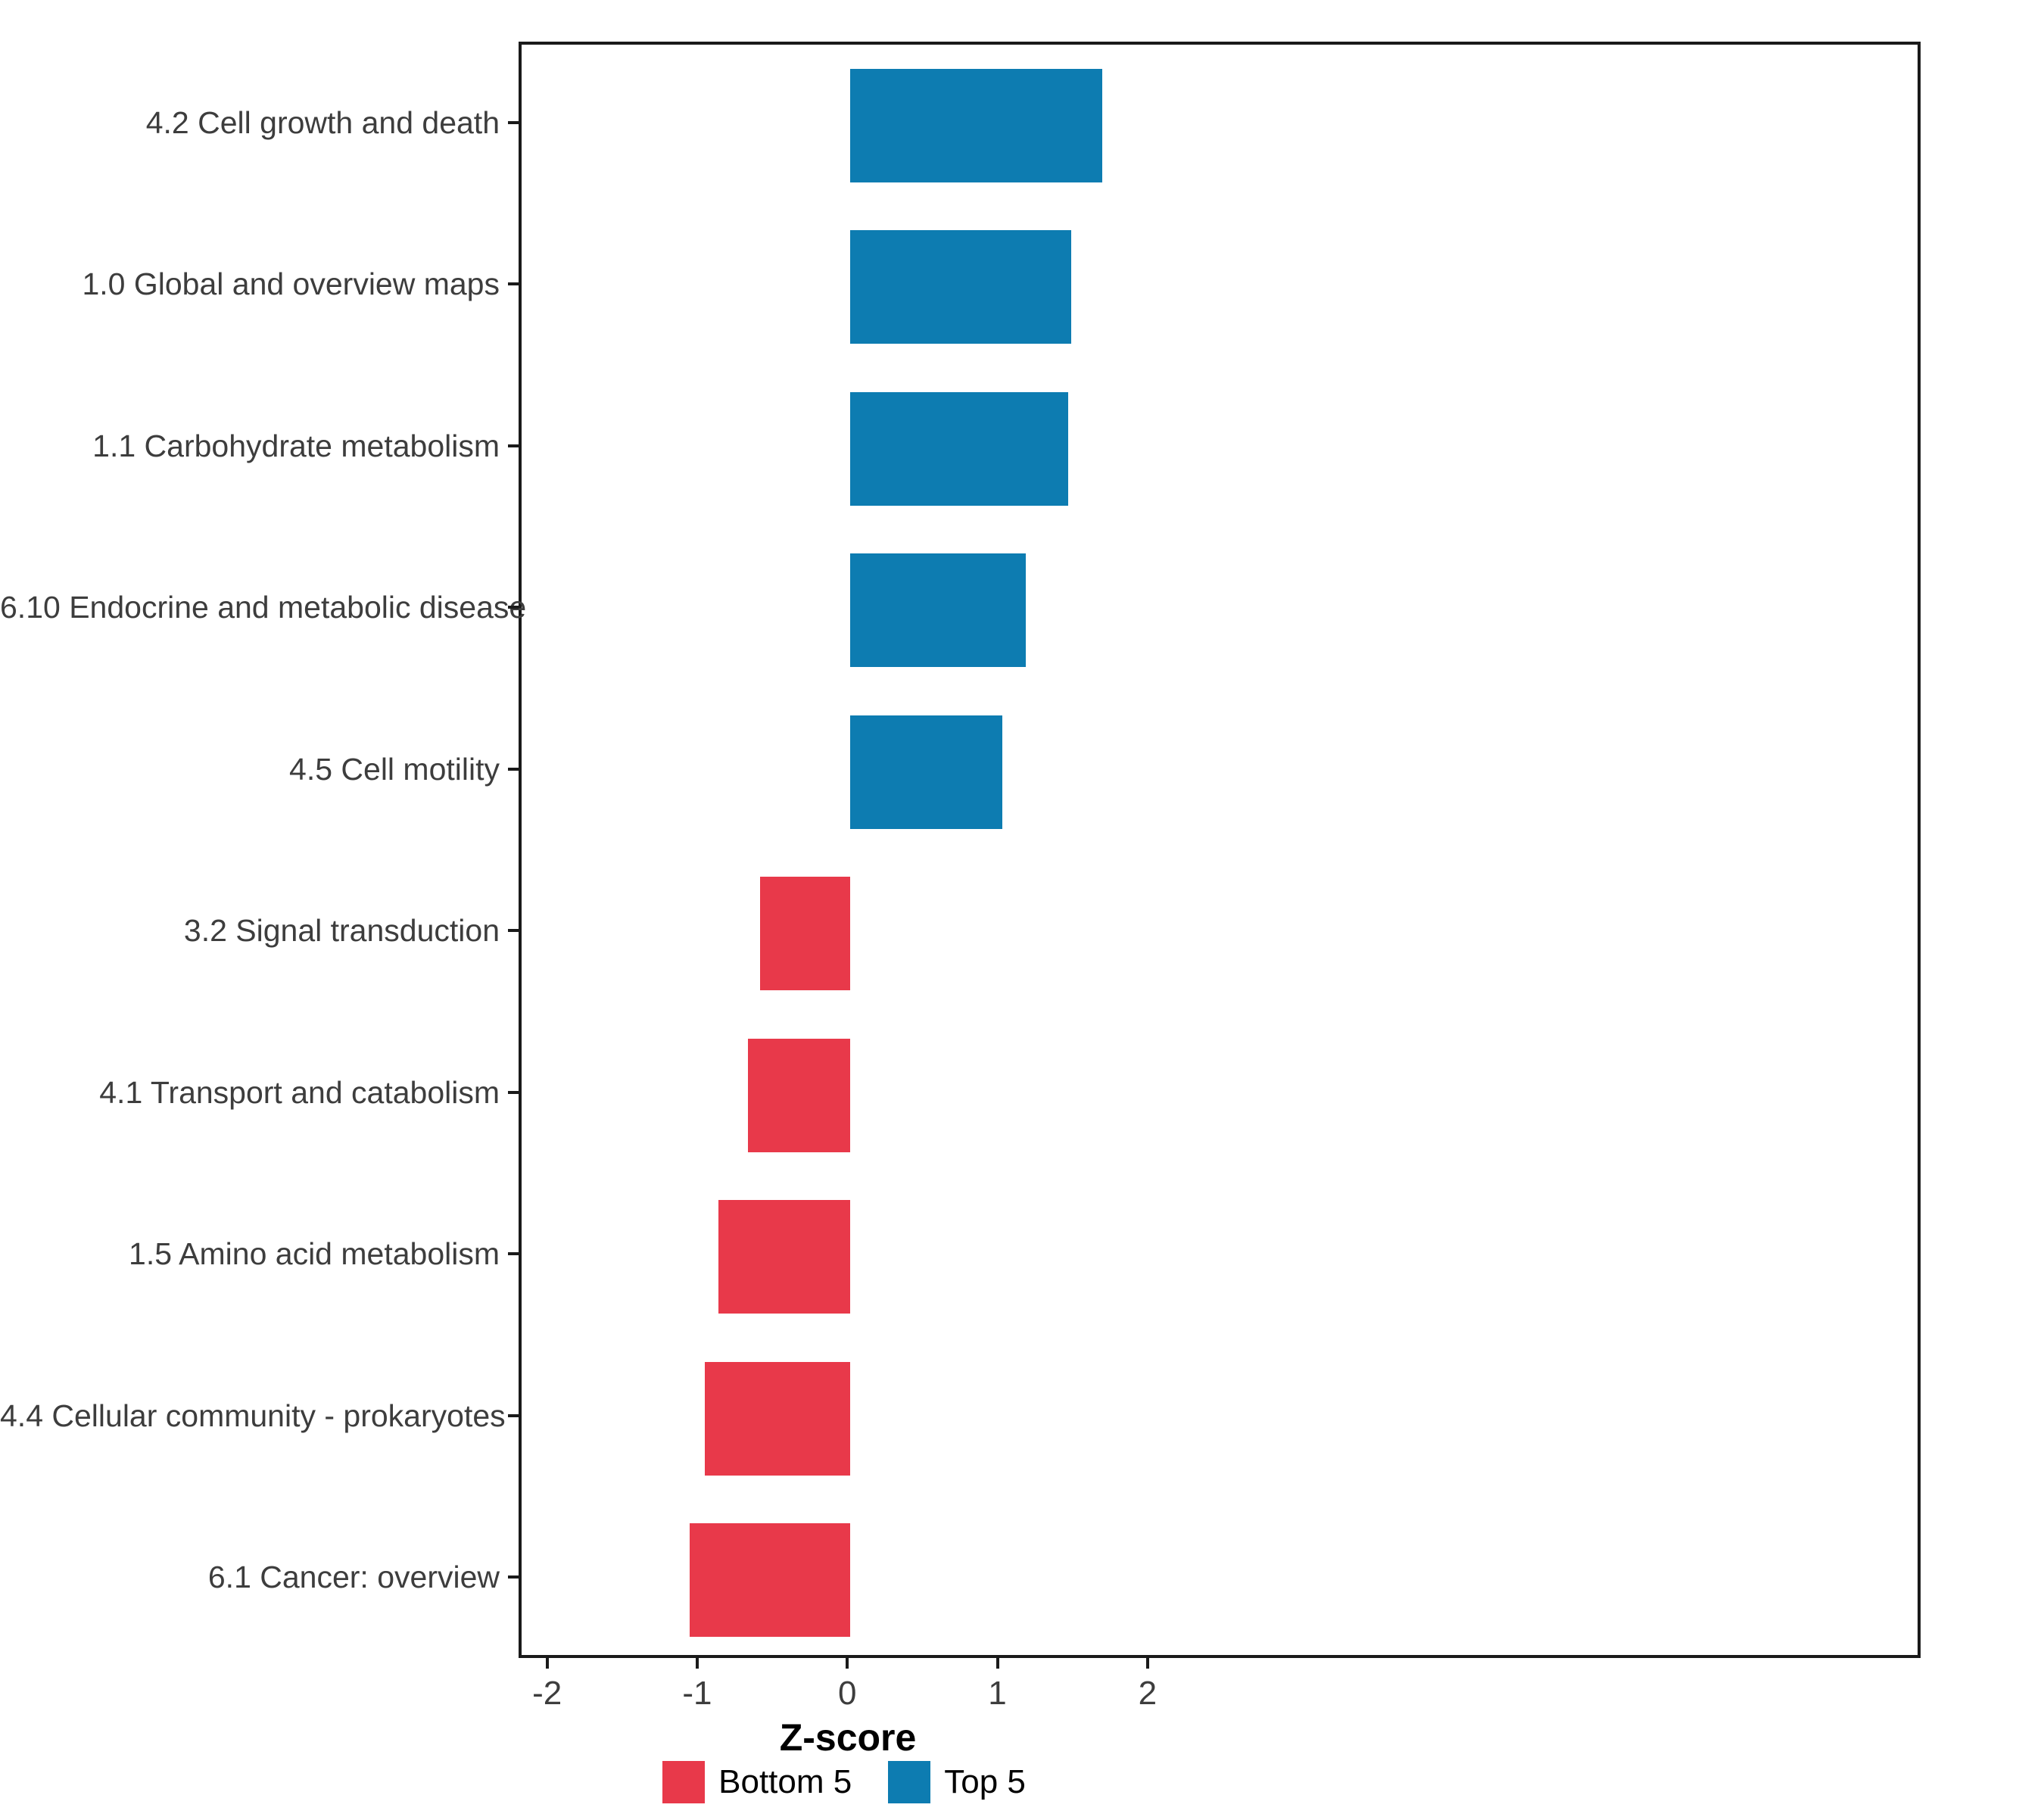 The image size is (2044, 1817). What do you see at coordinates (299, 1092) in the screenshot?
I see `y-axis-label: 4.1 Transport and catabolism` at bounding box center [299, 1092].